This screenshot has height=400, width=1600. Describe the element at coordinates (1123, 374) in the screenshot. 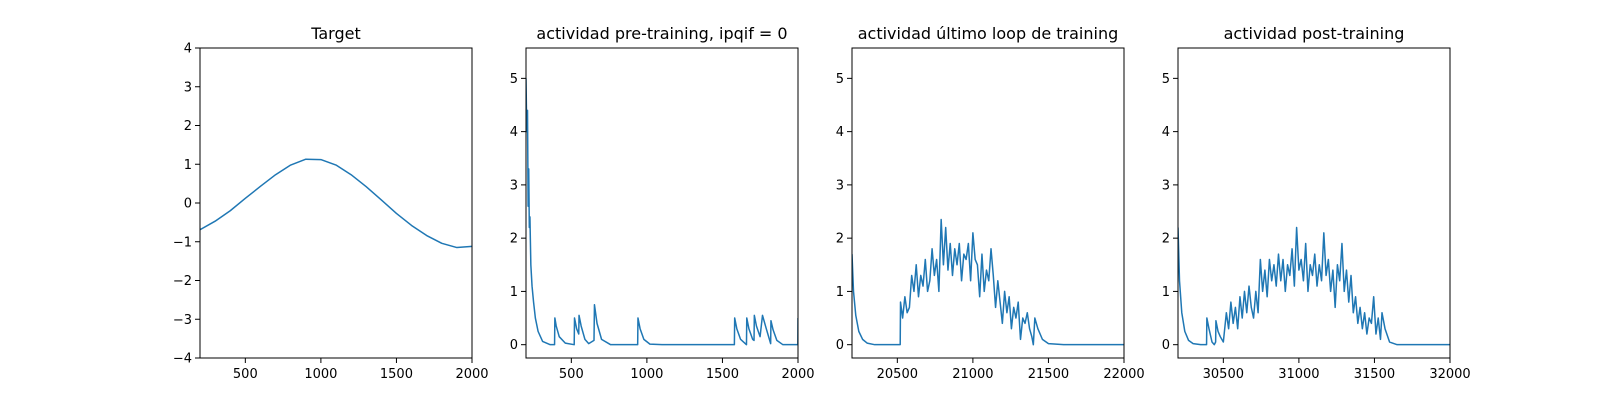

I see `x-tick-label: 22000` at that location.